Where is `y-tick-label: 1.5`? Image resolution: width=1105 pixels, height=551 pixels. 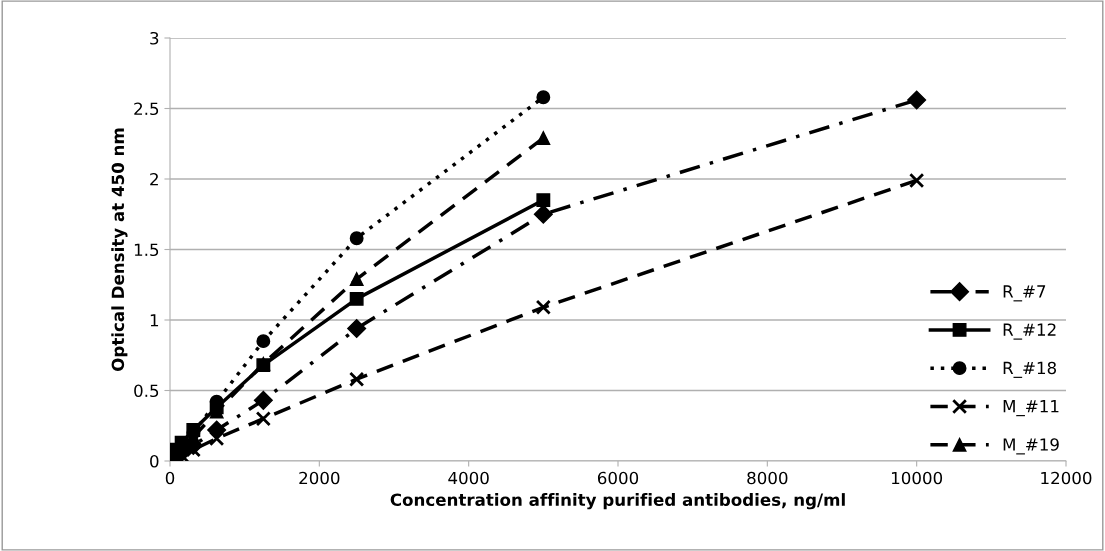 y-tick-label: 1.5 is located at coordinates (146, 250).